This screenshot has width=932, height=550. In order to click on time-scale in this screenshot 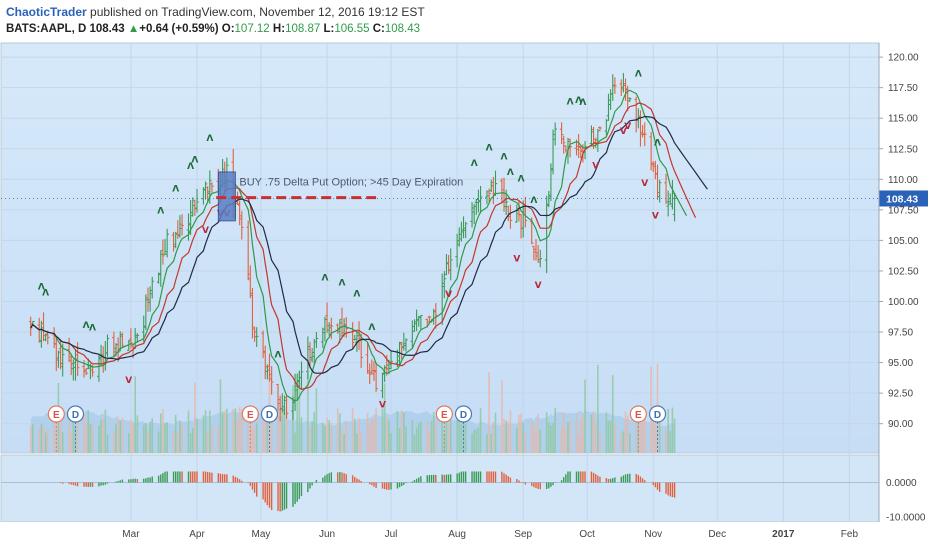, I will do `click(466, 535)`.